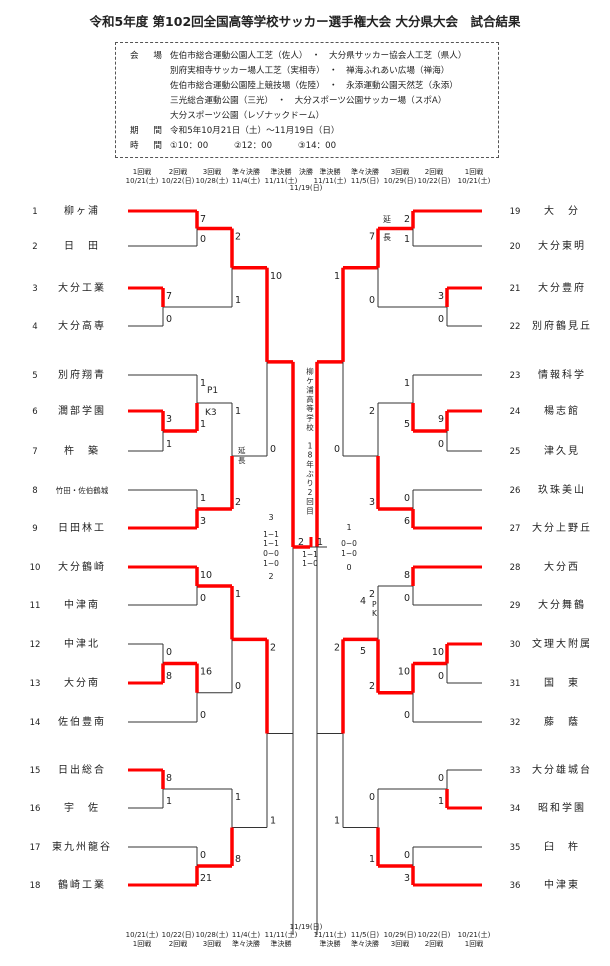  Describe the element at coordinates (515, 452) in the screenshot. I see `team-number: 25` at that location.